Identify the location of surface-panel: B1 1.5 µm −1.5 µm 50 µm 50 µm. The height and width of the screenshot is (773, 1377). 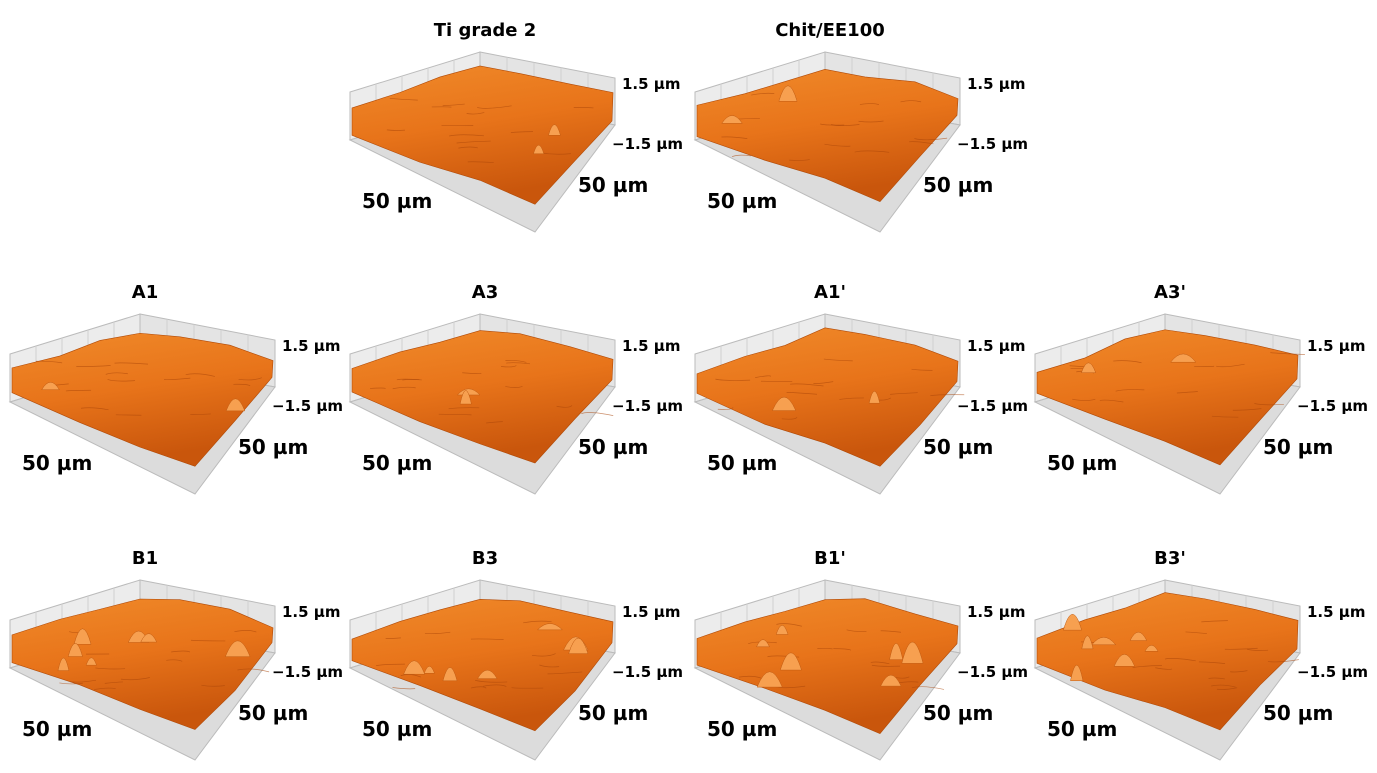
(175, 654).